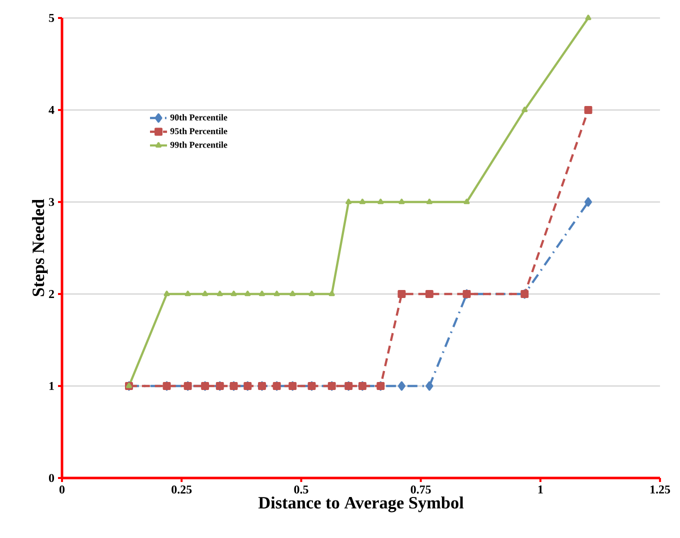  Describe the element at coordinates (361, 504) in the screenshot. I see `x-axis-title: Distance to Average Symbol` at that location.